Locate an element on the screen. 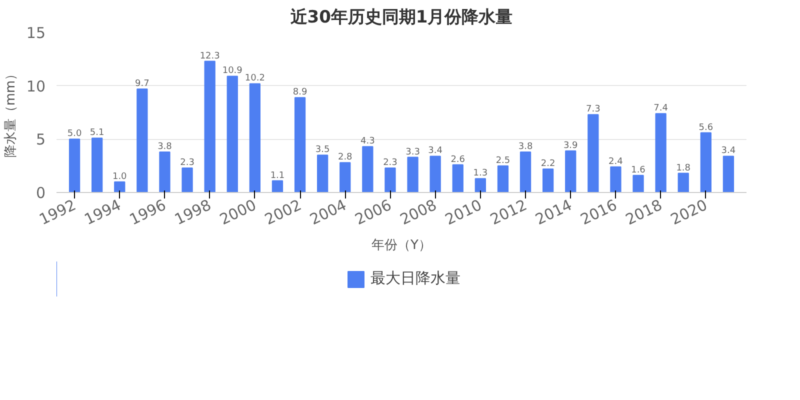 This screenshot has height=400, width=800. x-tick-label: 1994 is located at coordinates (103, 212).